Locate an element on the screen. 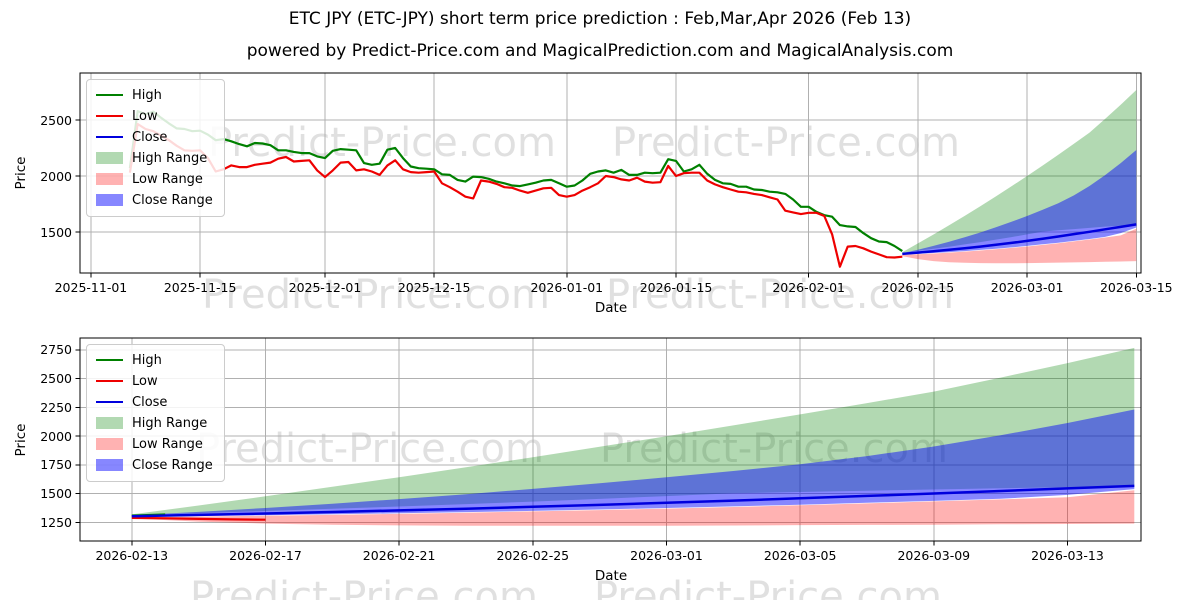  high-range-band is located at coordinates (1019, 171).